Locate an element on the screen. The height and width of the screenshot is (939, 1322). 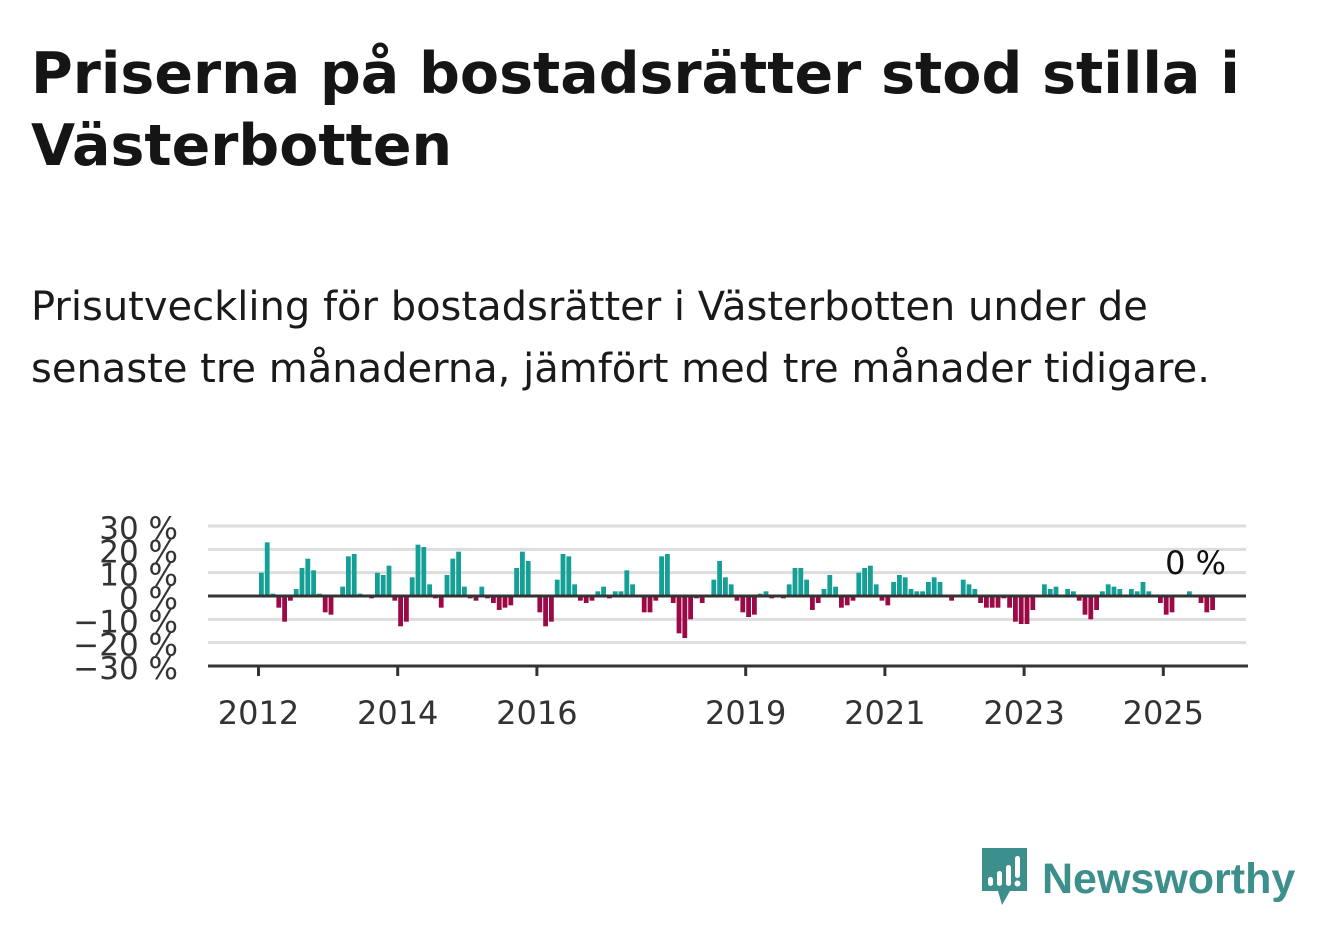
newsworthy-logo-icon is located at coordinates (1005, 879).